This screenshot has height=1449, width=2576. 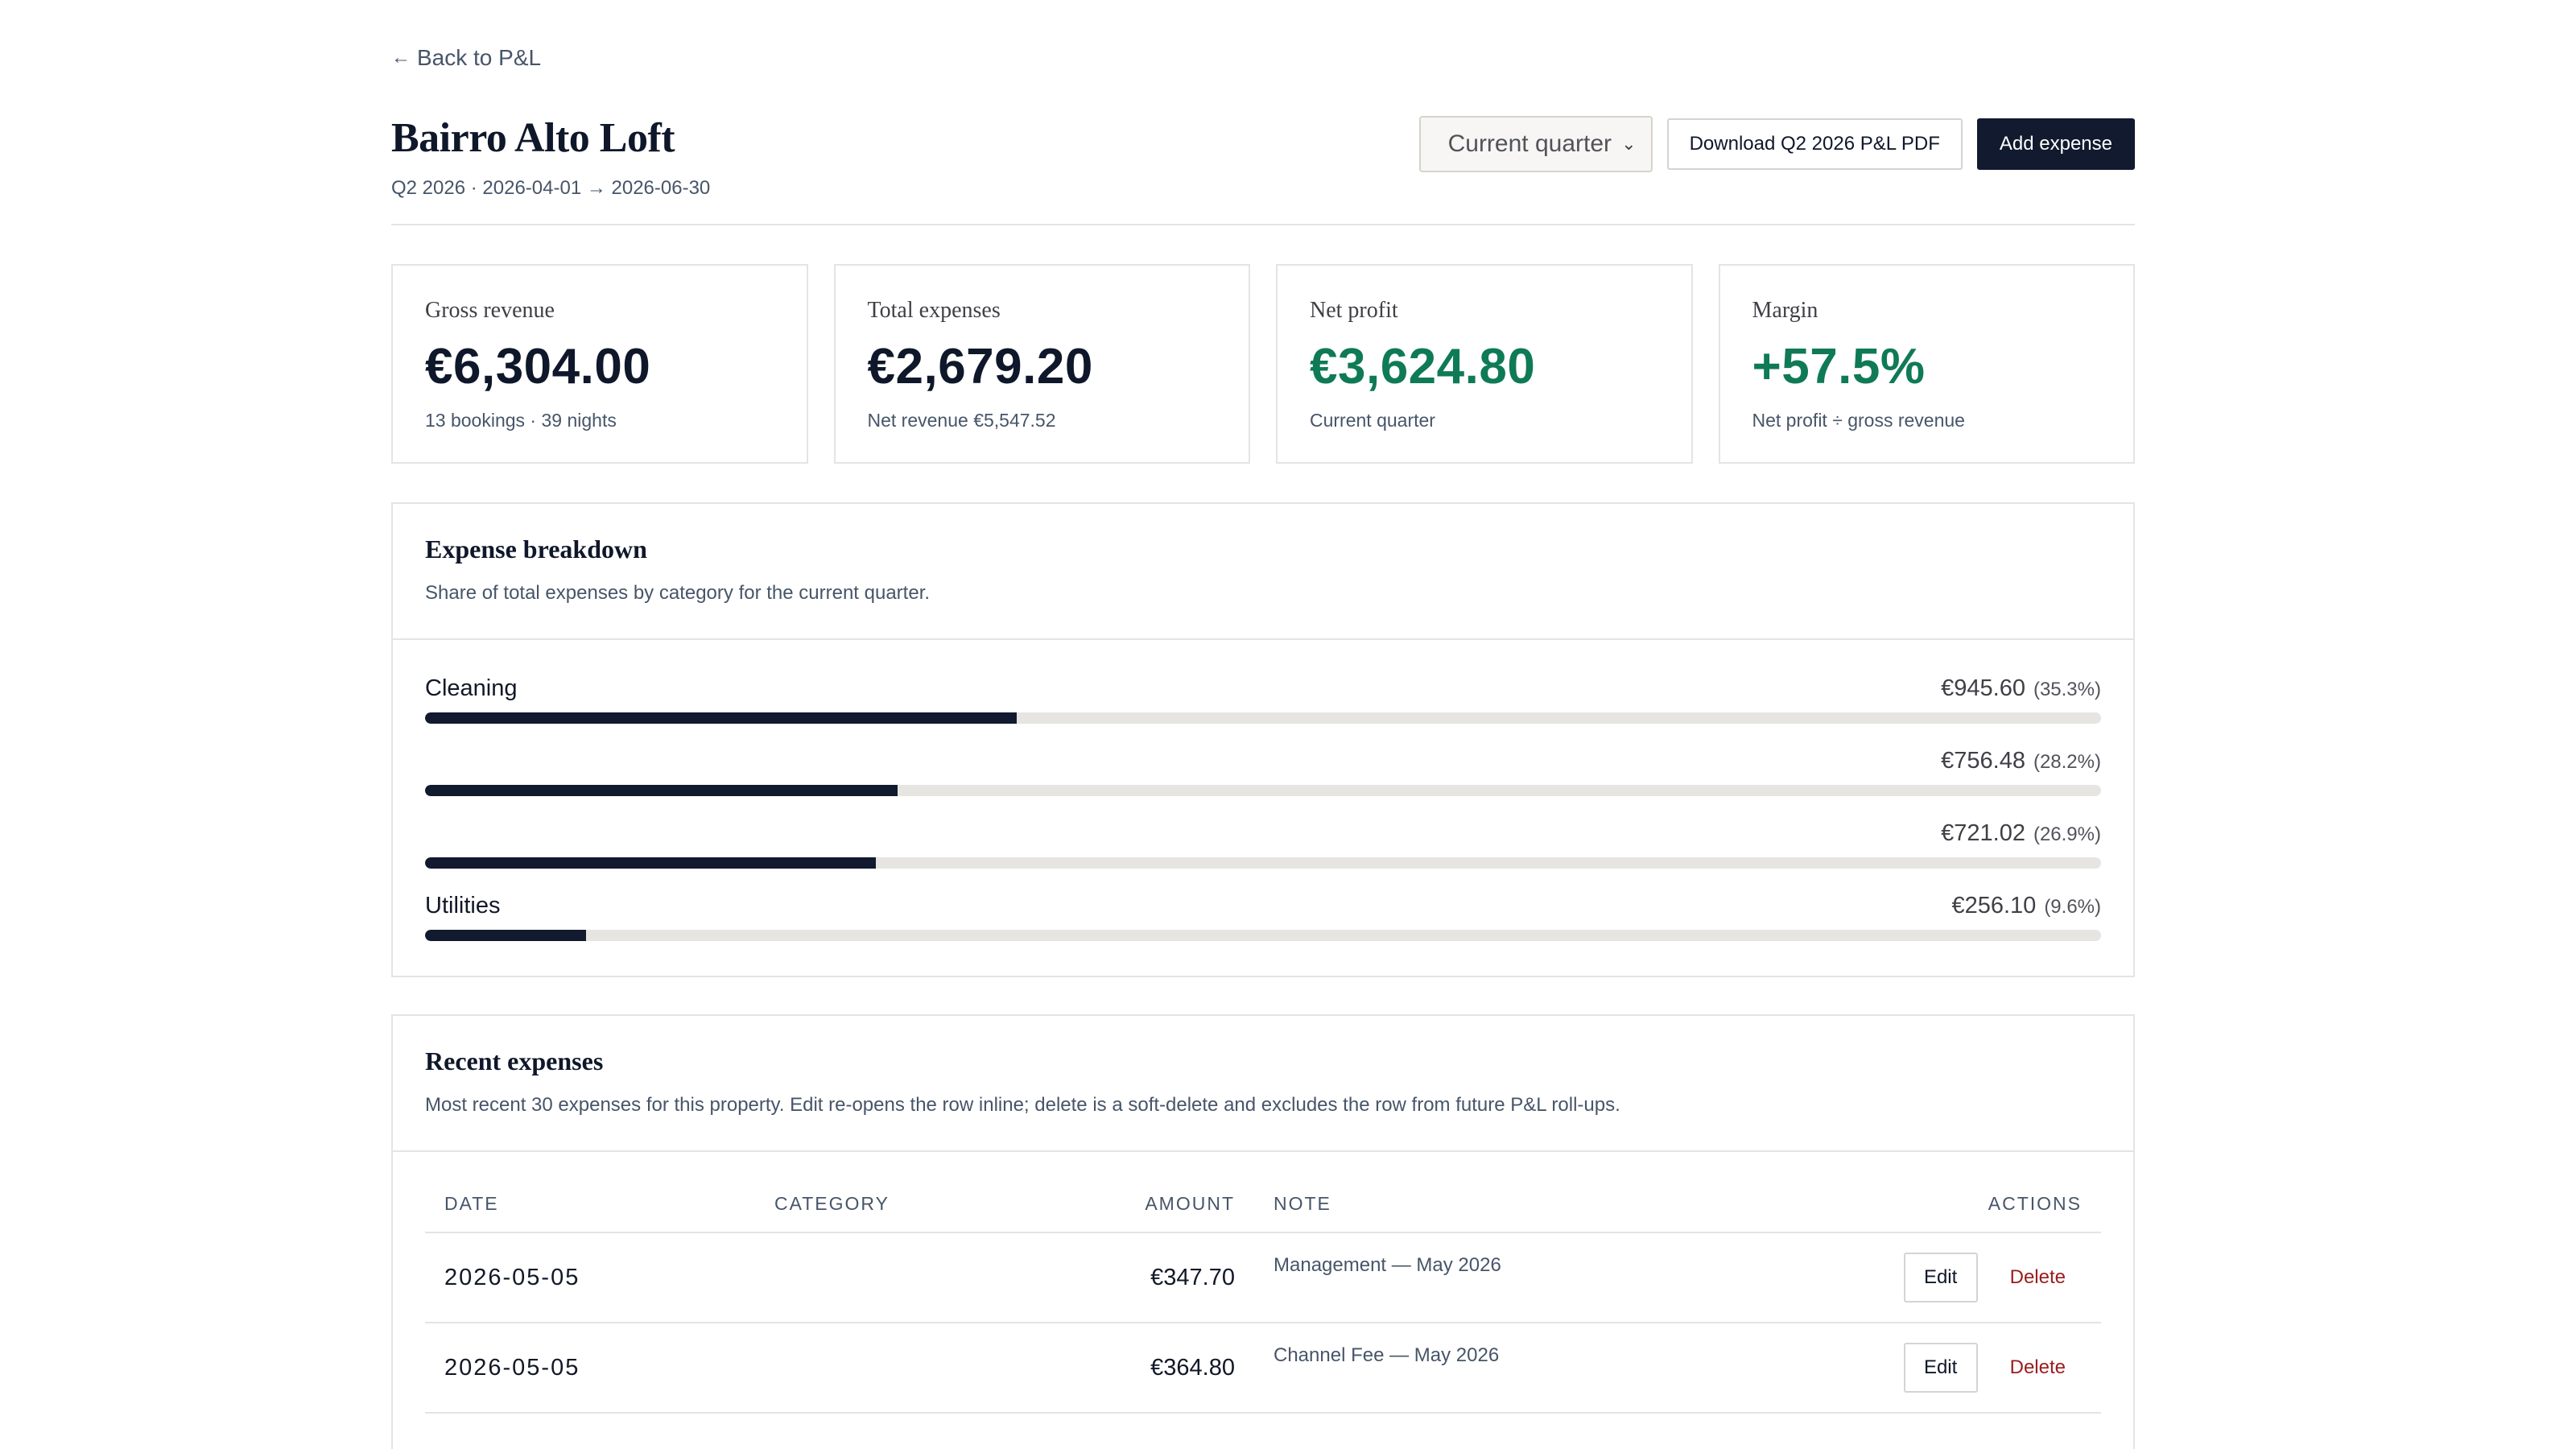 What do you see at coordinates (479, 57) in the screenshot?
I see `back-link-label: Back to P&L` at bounding box center [479, 57].